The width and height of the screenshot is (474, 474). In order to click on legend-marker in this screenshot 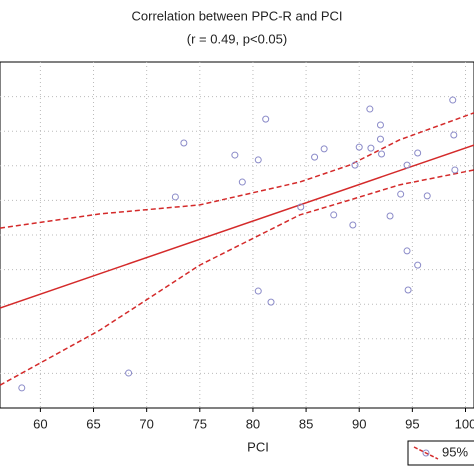, I will do `click(426, 453)`.